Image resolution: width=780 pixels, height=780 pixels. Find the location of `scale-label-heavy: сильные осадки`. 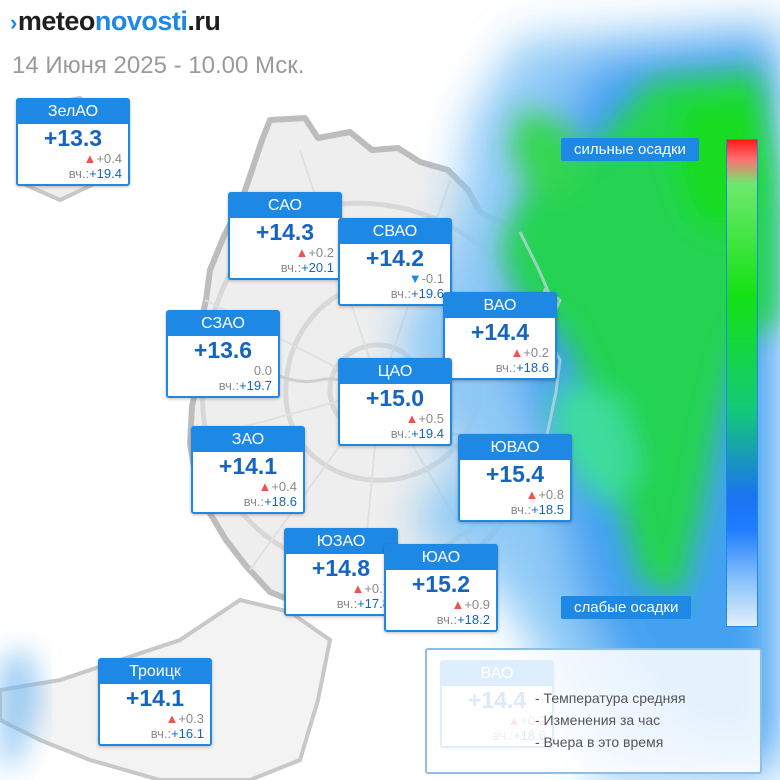

scale-label-heavy: сильные осадки is located at coordinates (630, 149).